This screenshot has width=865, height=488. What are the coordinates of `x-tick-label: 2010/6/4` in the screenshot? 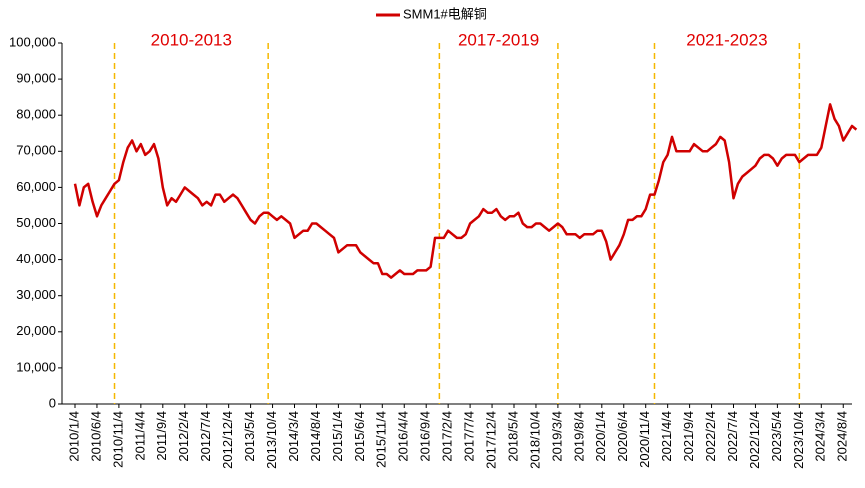 It's located at (95, 436).